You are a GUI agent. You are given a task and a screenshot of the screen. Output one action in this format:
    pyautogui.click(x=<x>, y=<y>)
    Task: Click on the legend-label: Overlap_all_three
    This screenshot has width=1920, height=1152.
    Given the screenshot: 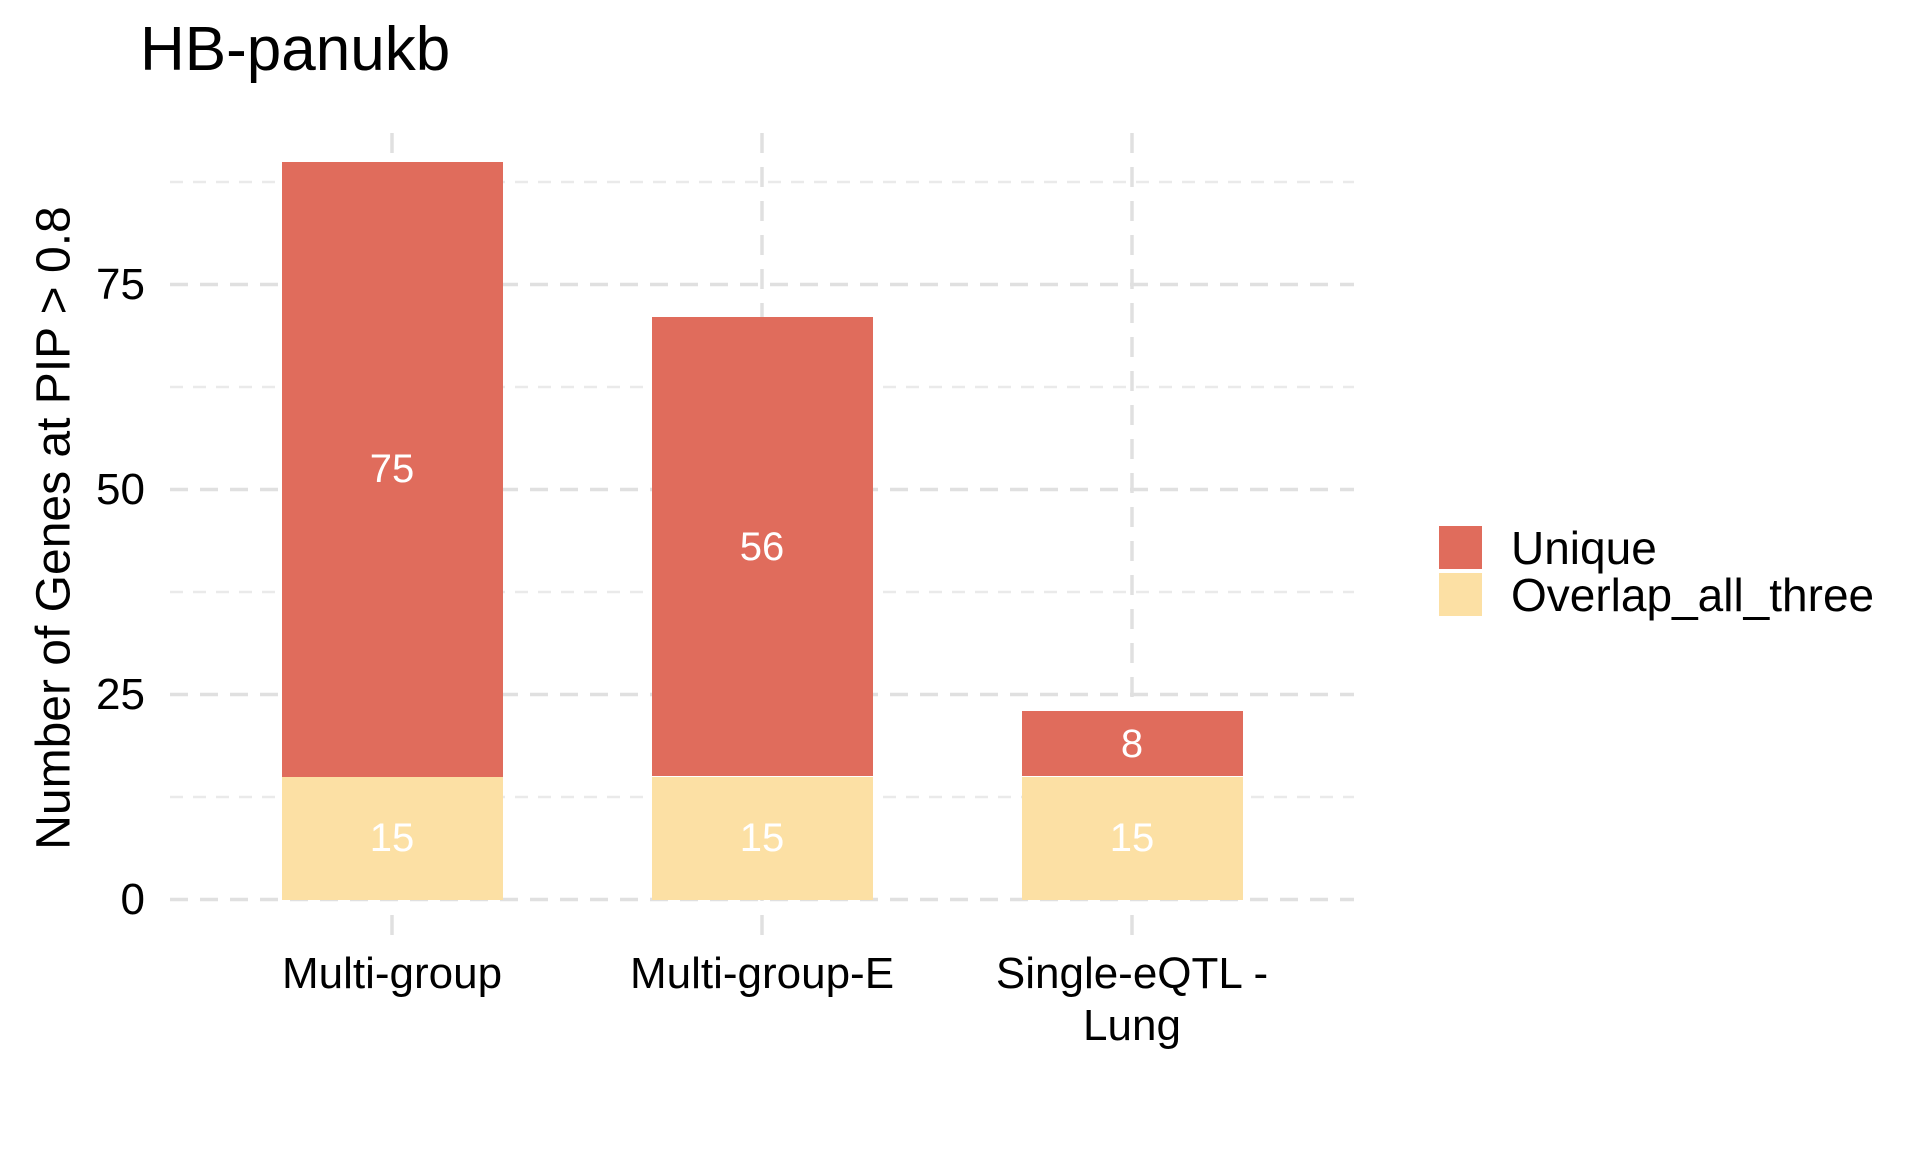 What is the action you would take?
    pyautogui.click(x=1693, y=594)
    